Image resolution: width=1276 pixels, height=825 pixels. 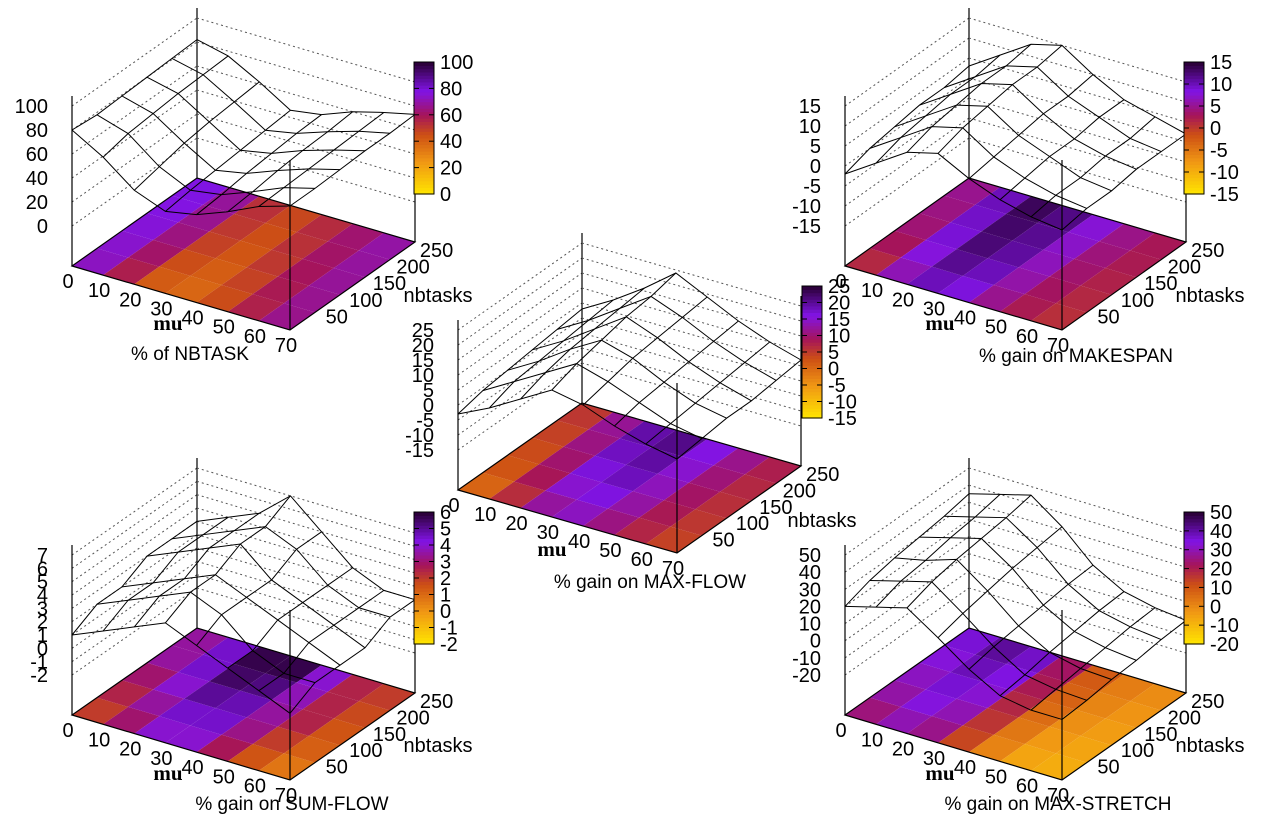 What do you see at coordinates (39, 663) in the screenshot?
I see `z-tick-label: -1` at bounding box center [39, 663].